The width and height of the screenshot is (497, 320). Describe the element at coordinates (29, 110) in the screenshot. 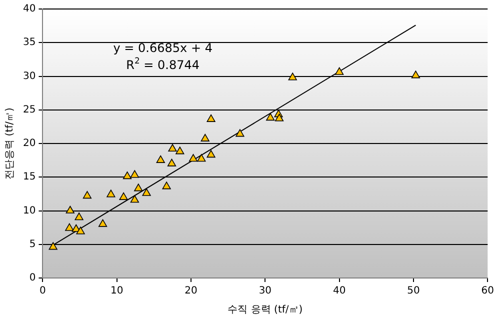

I see `y-tick-label: 25` at that location.